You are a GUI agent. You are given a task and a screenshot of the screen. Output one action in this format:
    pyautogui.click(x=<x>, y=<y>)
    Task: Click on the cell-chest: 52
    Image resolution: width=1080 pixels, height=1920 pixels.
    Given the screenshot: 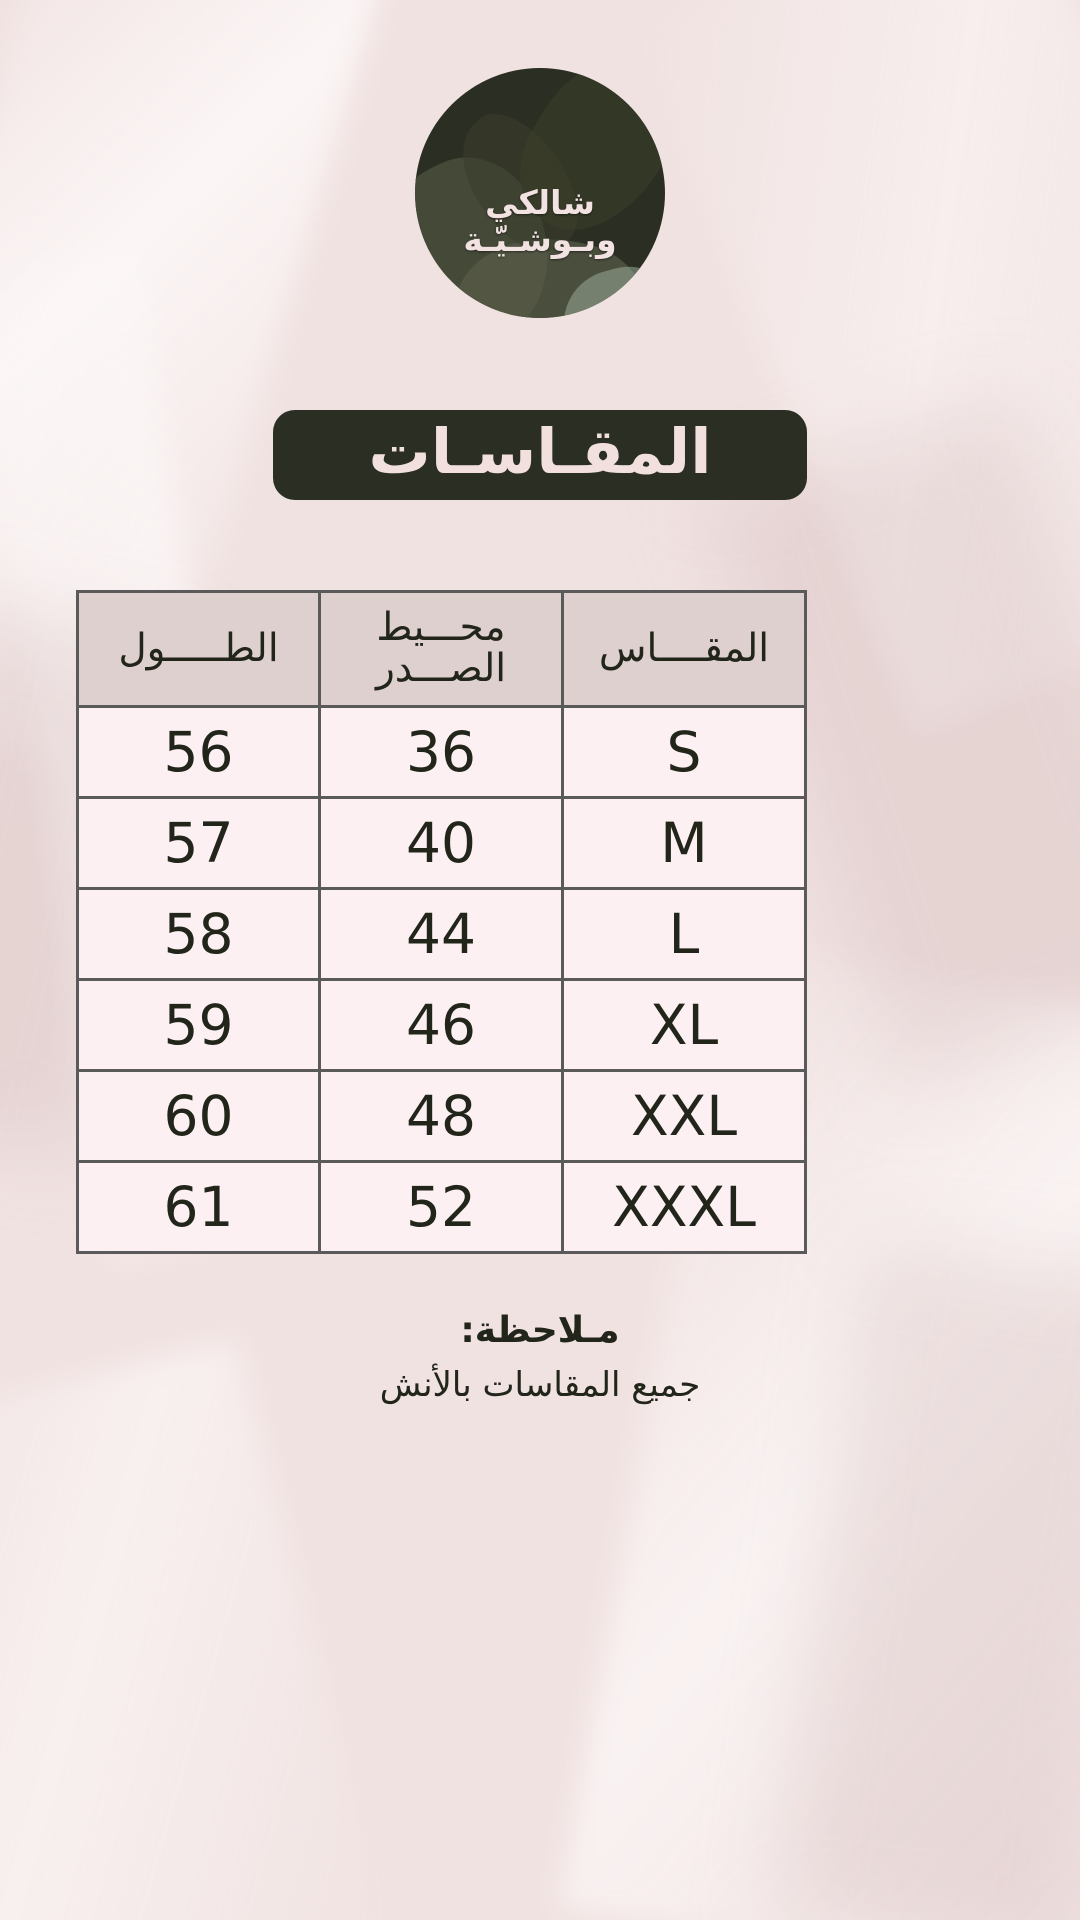 What is the action you would take?
    pyautogui.click(x=441, y=1207)
    